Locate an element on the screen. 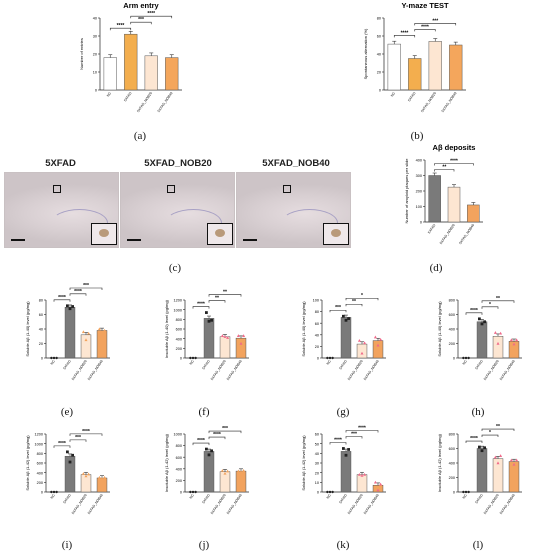 This screenshot has width=550, height=560. y-tick-label: 400 is located at coordinates (419, 161).